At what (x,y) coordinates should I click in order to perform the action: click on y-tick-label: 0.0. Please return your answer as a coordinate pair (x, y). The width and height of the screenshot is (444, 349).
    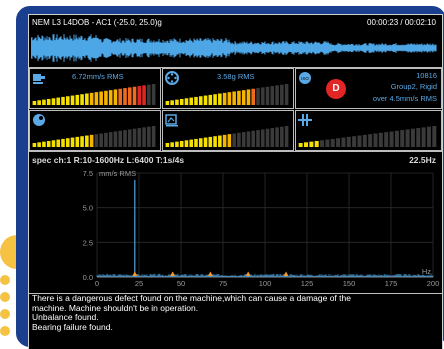
    Looking at the image, I should click on (88, 277).